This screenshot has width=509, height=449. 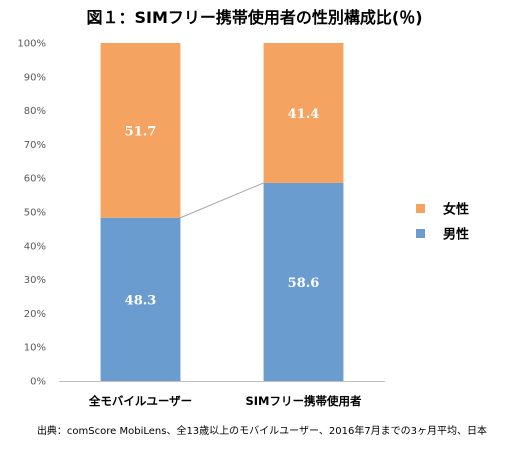 I want to click on y-tick-label: 0%, so click(x=38, y=382).